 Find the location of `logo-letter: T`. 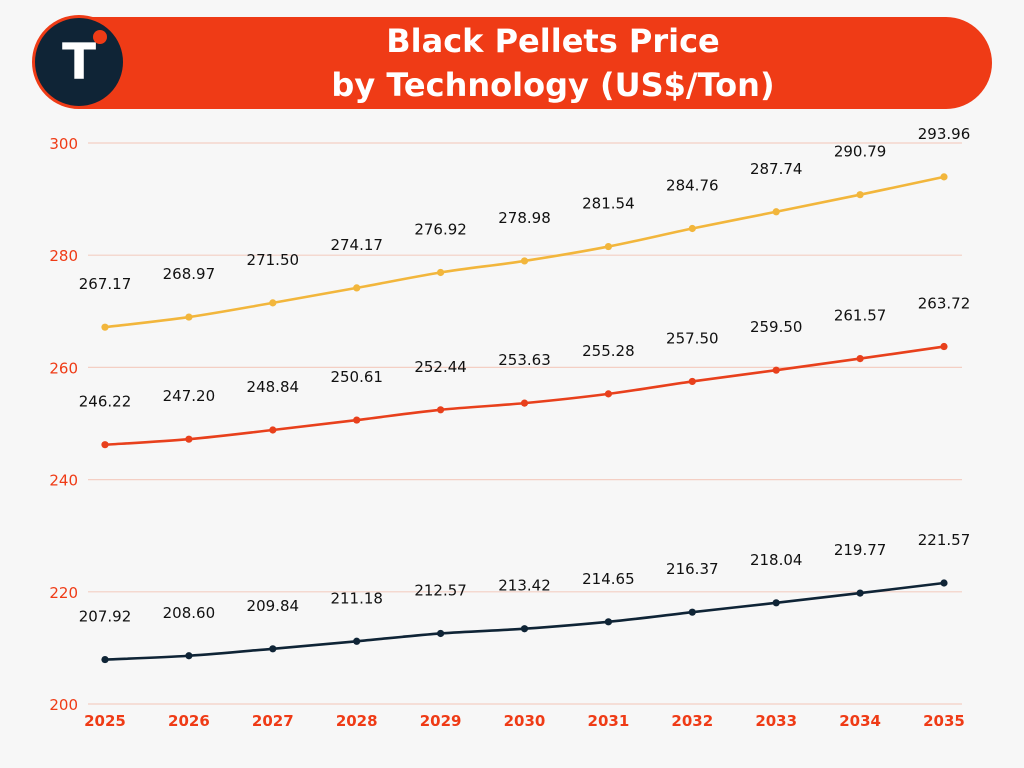

logo-letter: T is located at coordinates (79, 62).